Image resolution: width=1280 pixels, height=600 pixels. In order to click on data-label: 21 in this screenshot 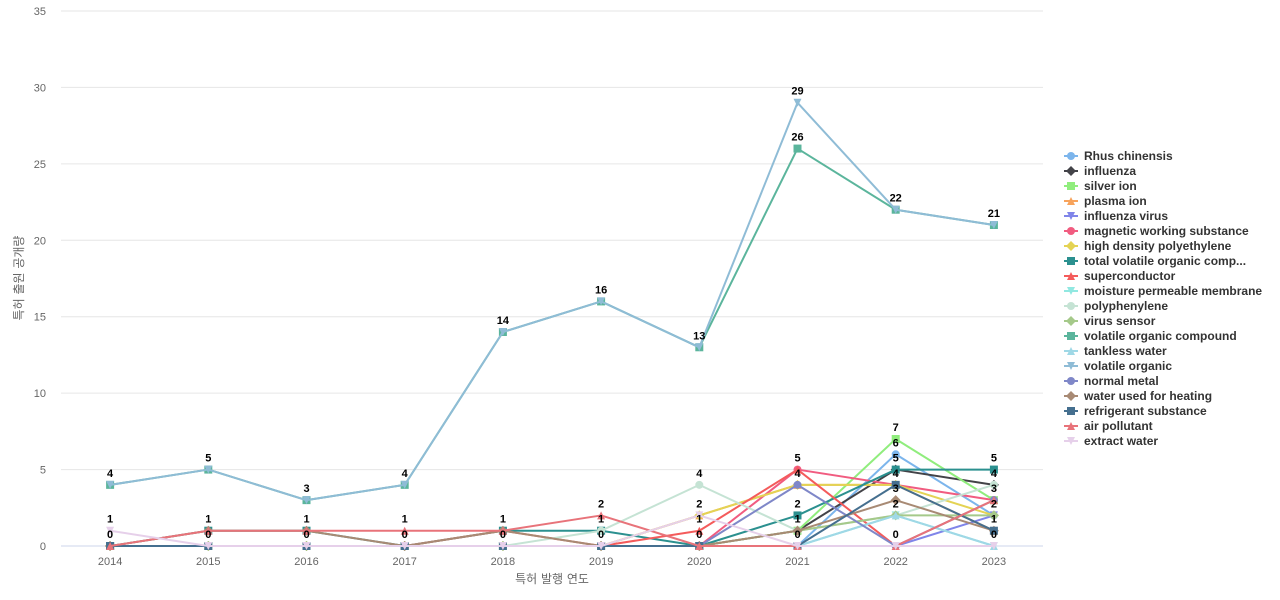, I will do `click(994, 214)`.